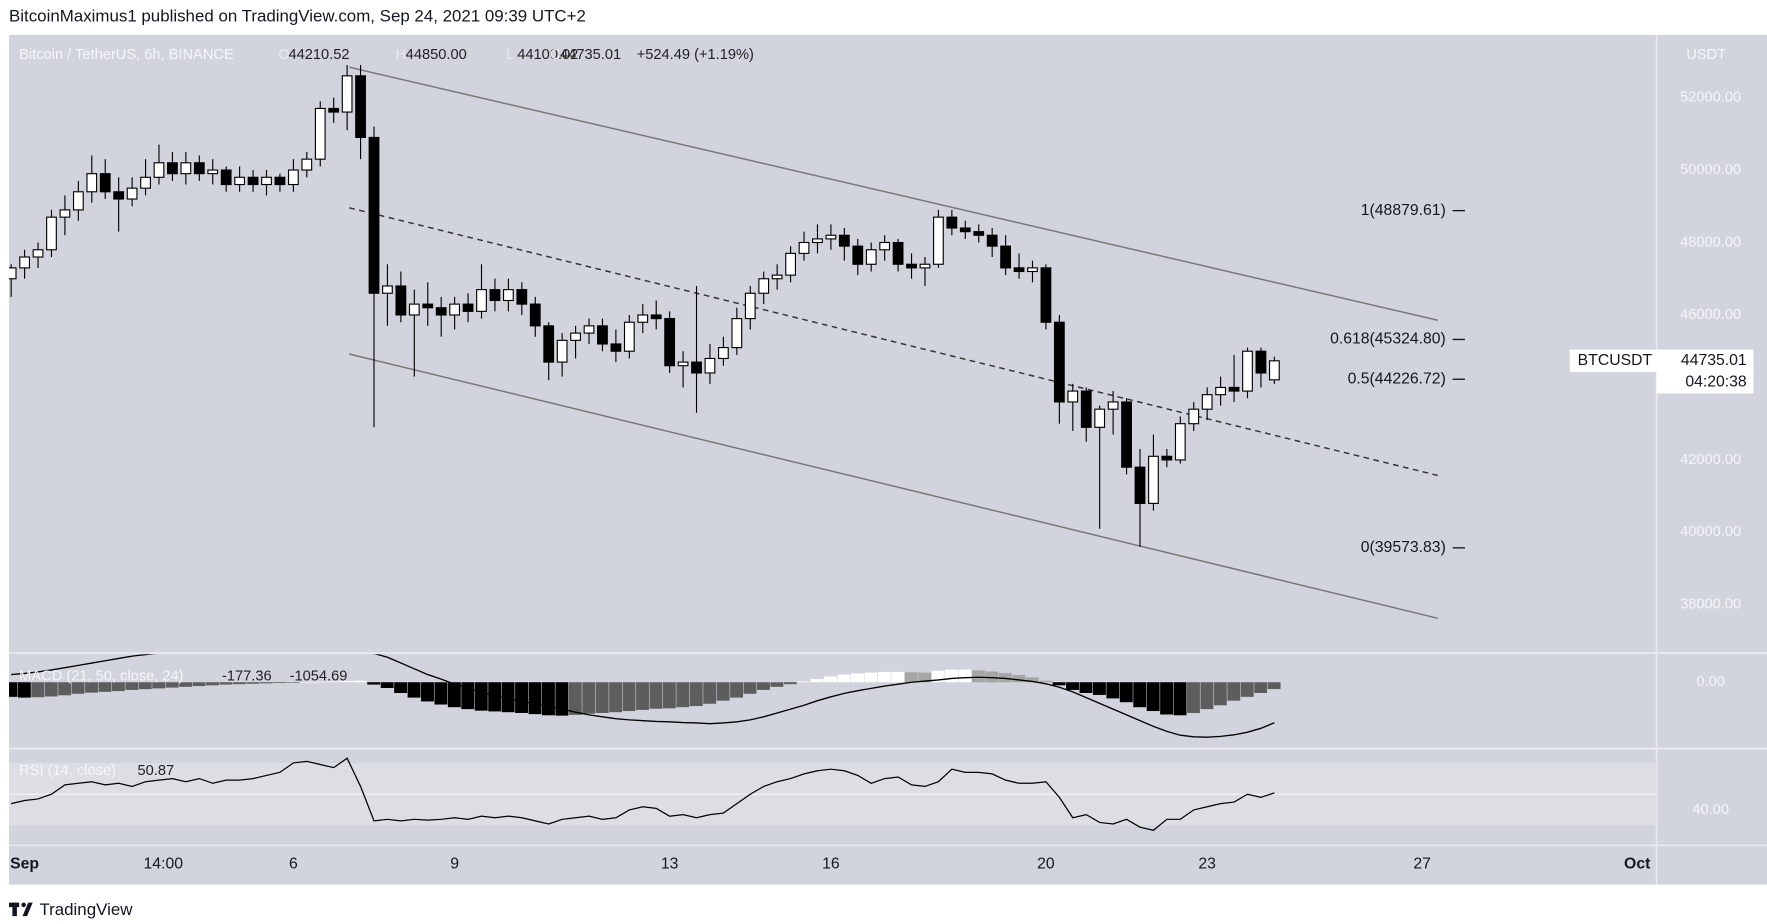 Image resolution: width=1767 pixels, height=924 pixels. Describe the element at coordinates (510, 55) in the screenshot. I see `ohlc-legend-item: L` at that location.